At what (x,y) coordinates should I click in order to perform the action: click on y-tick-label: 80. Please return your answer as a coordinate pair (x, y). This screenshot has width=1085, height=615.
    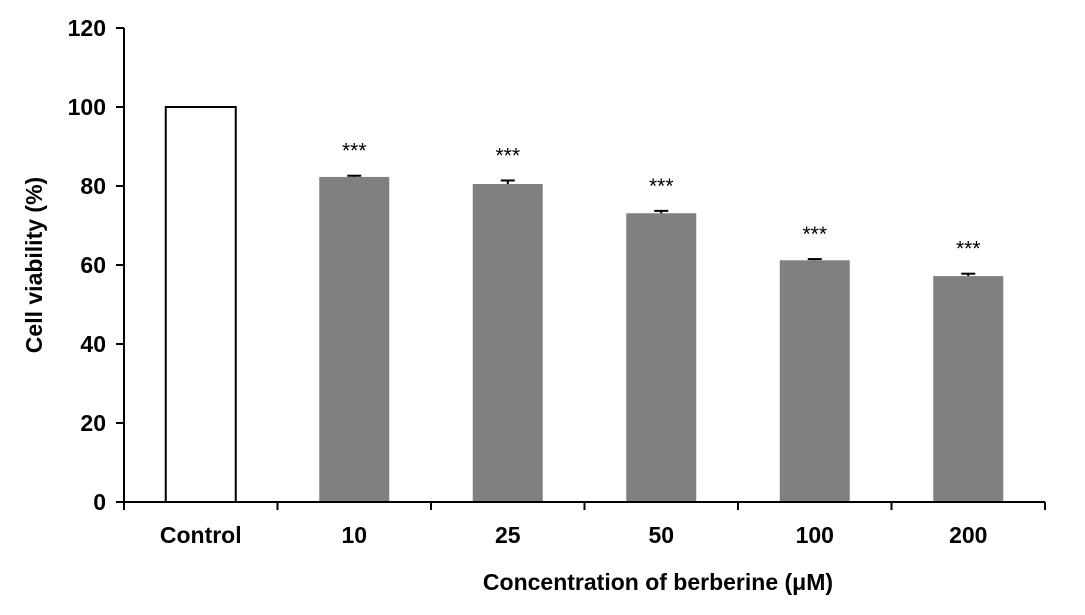
    Looking at the image, I should click on (93, 186).